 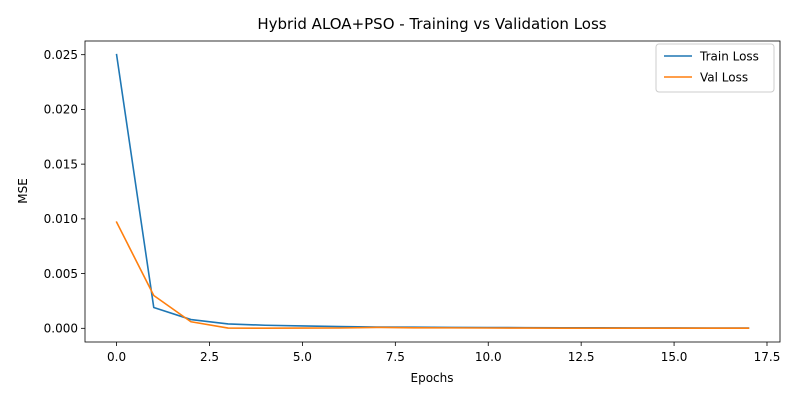 I want to click on x-tick-label: 12.5, so click(x=581, y=357).